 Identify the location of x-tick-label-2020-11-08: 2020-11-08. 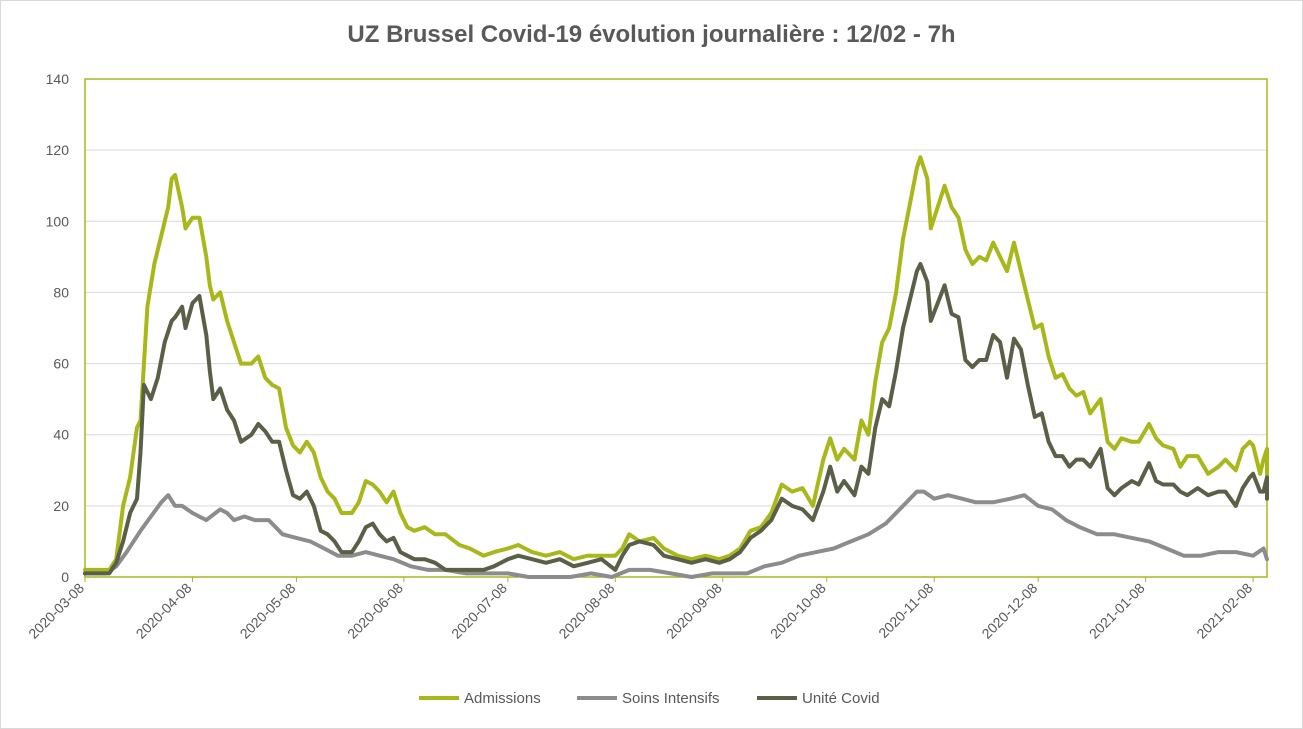
(905, 610).